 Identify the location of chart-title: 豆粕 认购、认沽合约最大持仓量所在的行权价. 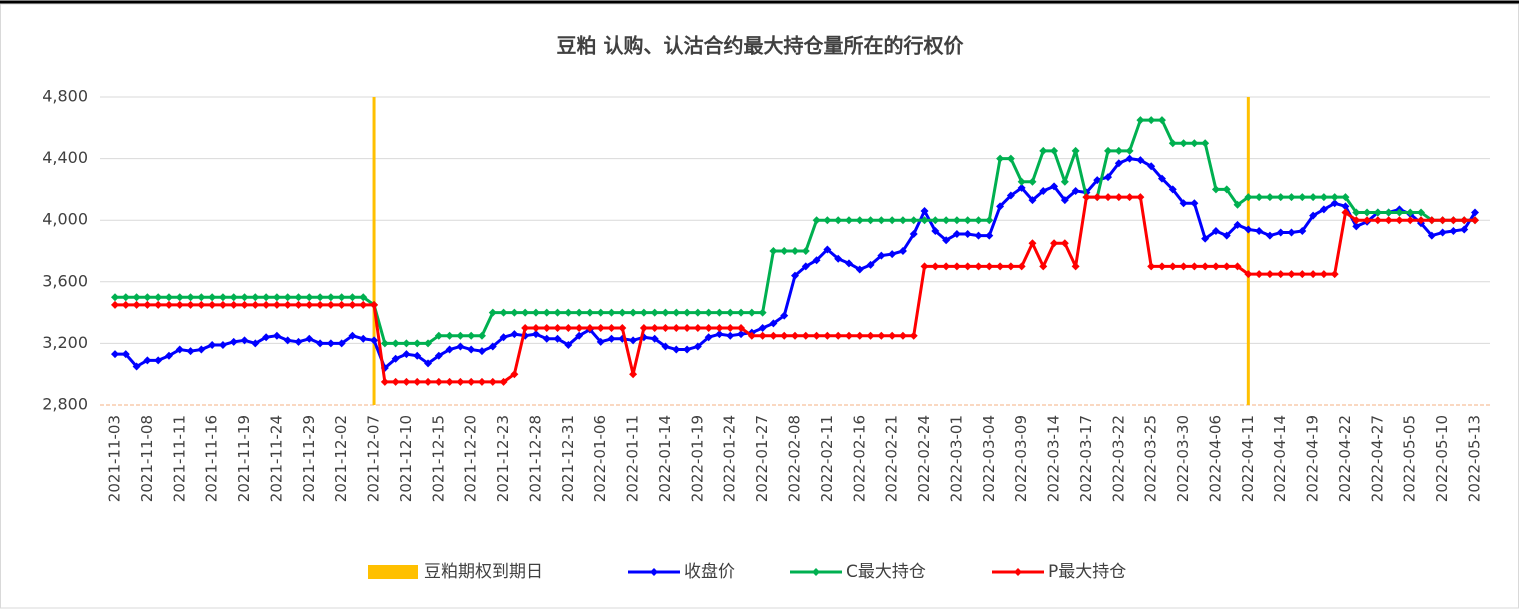
(761, 46).